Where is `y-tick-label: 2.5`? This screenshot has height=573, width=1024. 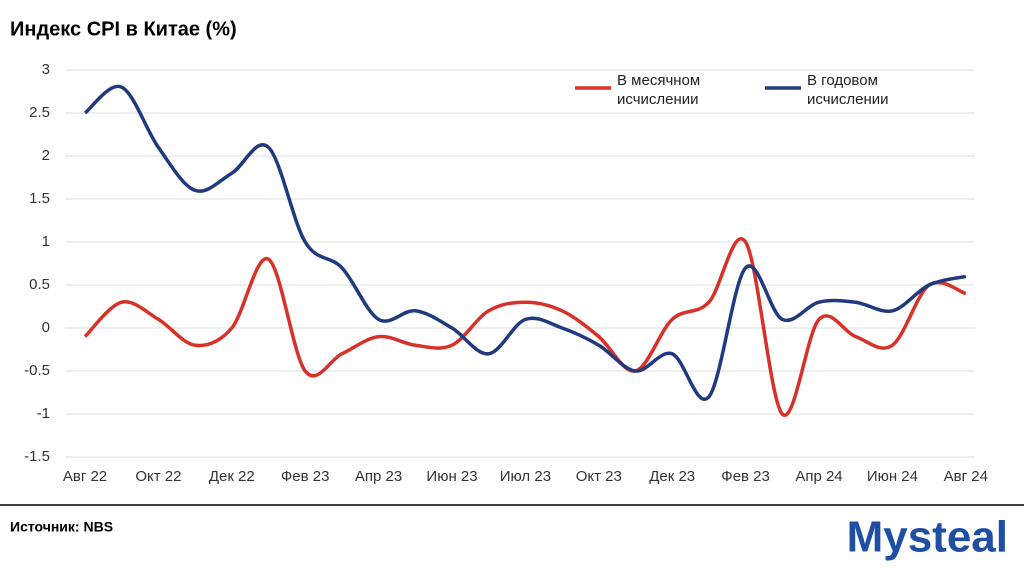
y-tick-label: 2.5 is located at coordinates (39, 112).